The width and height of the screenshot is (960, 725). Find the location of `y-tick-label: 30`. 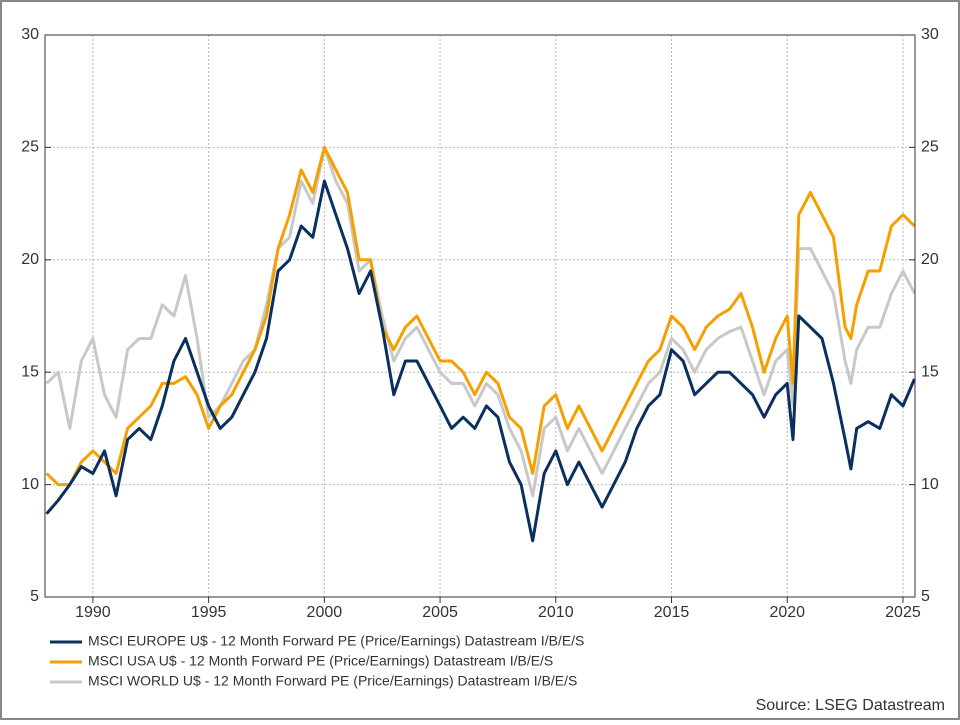

y-tick-label: 30 is located at coordinates (30, 34).